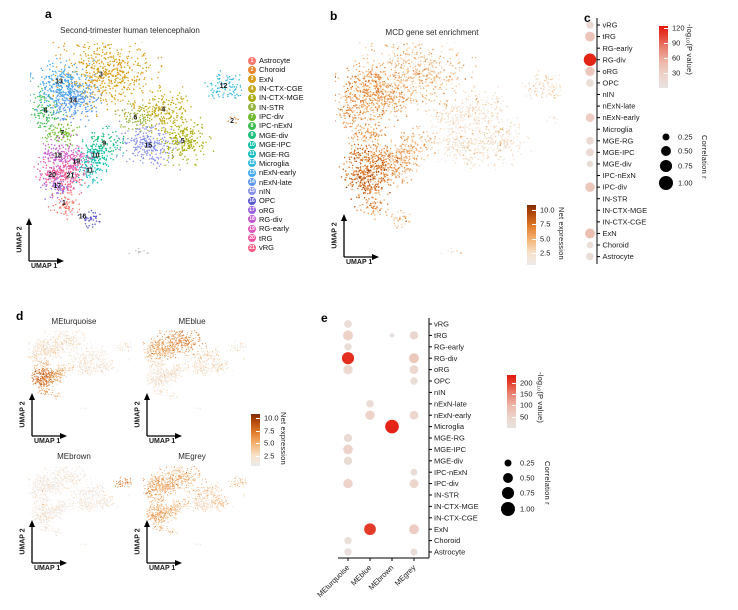  I want to click on dot-IPC-div, so click(590, 187).